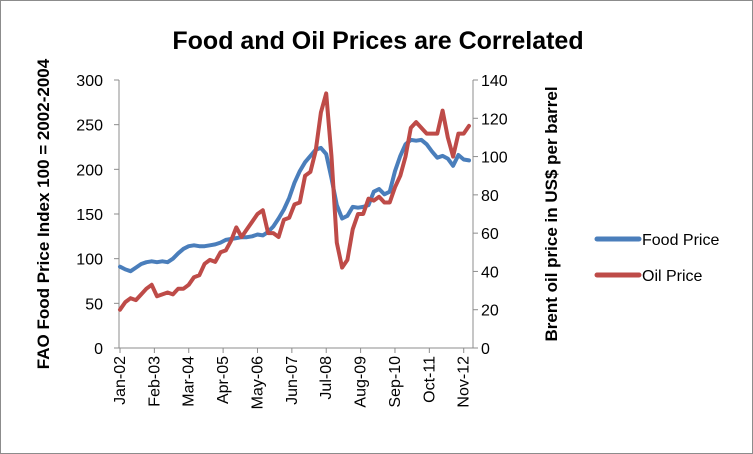  I want to click on x-tick-label: Feb-03, so click(154, 381).